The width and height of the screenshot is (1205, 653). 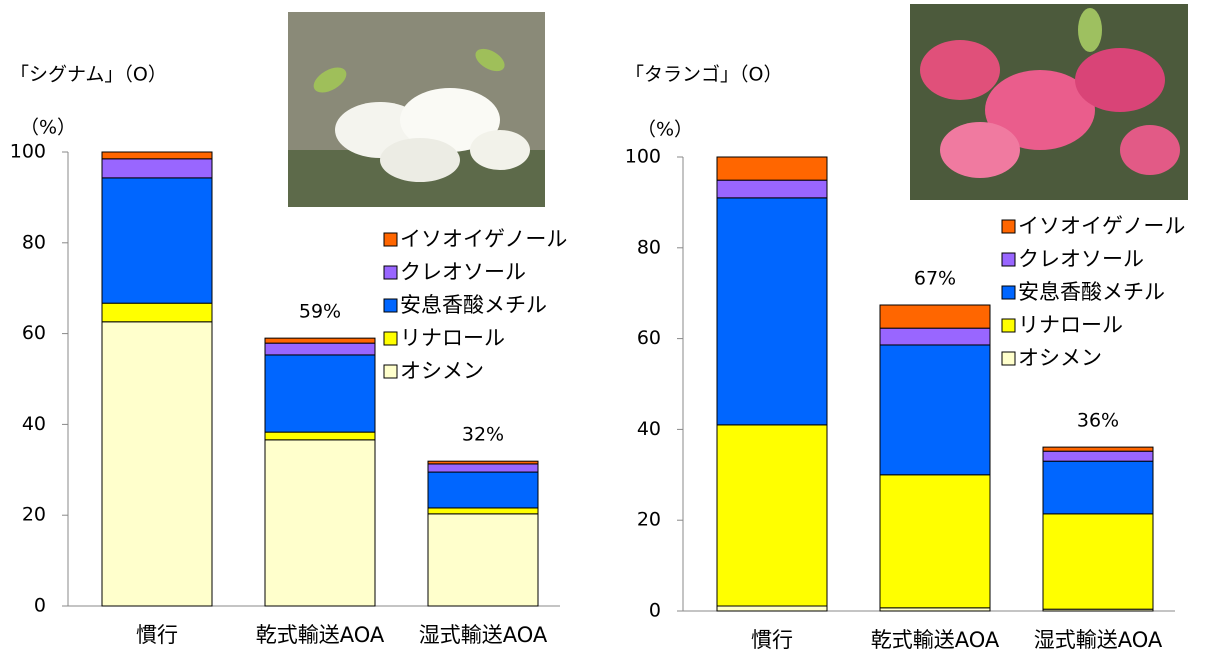 What do you see at coordinates (703, 75) in the screenshot?
I see `chart-title: 「タランゴ」（O）` at bounding box center [703, 75].